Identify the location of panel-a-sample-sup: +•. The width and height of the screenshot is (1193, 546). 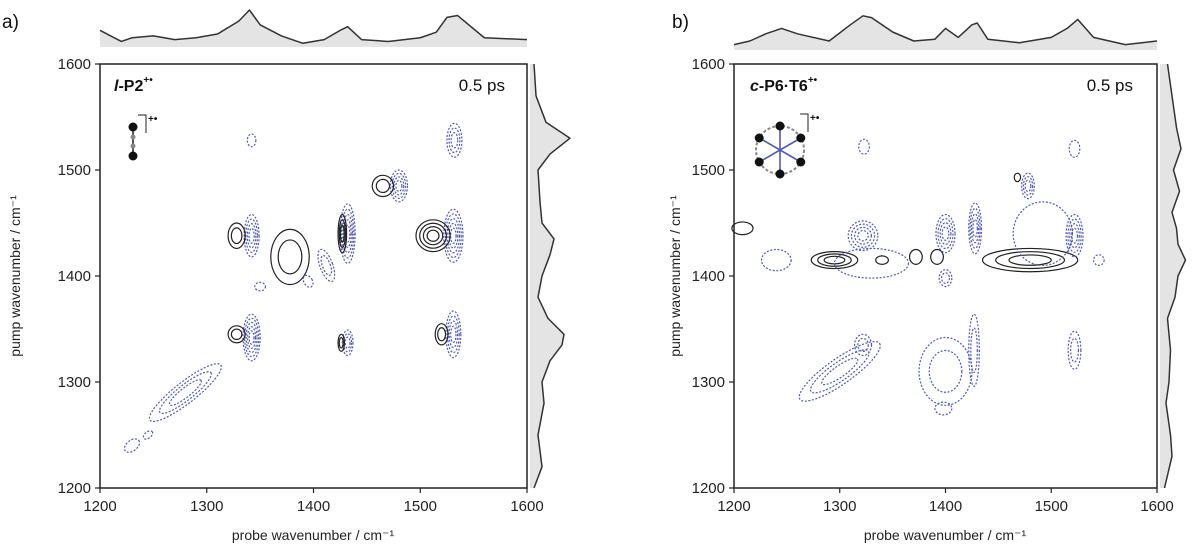
(148, 80).